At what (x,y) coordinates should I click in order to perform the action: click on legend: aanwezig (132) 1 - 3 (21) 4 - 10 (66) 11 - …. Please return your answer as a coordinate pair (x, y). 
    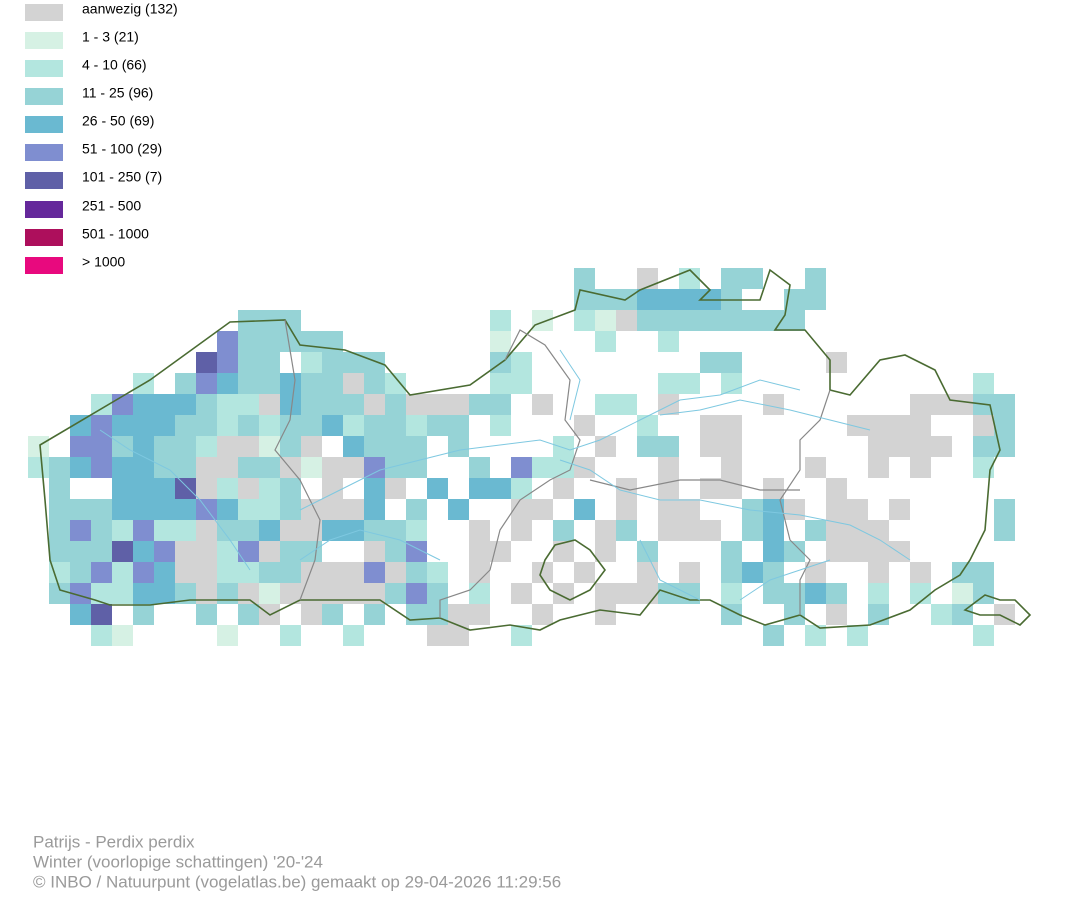
    Looking at the image, I should click on (101, 137).